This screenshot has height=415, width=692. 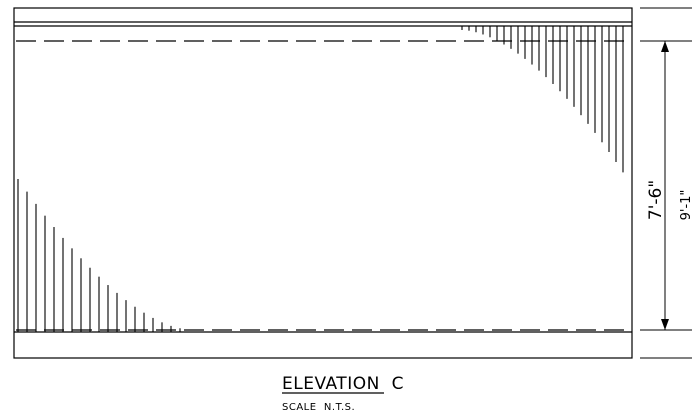 I want to click on hatch-bottom-left, so click(x=99, y=255).